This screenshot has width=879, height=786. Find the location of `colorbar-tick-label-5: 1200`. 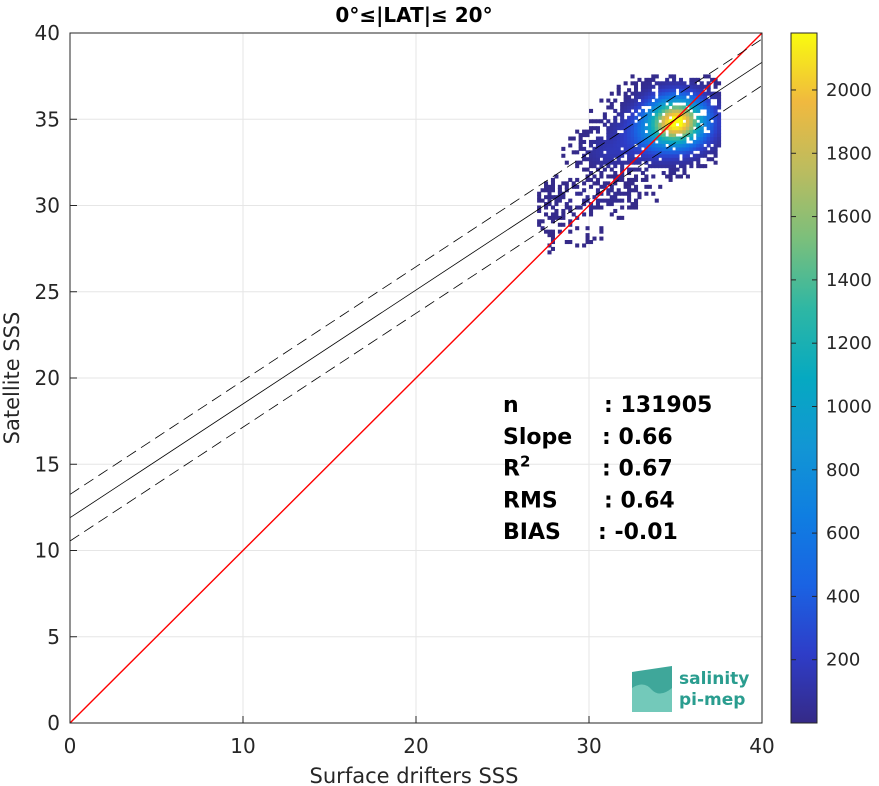

colorbar-tick-label-5: 1200 is located at coordinates (849, 343).